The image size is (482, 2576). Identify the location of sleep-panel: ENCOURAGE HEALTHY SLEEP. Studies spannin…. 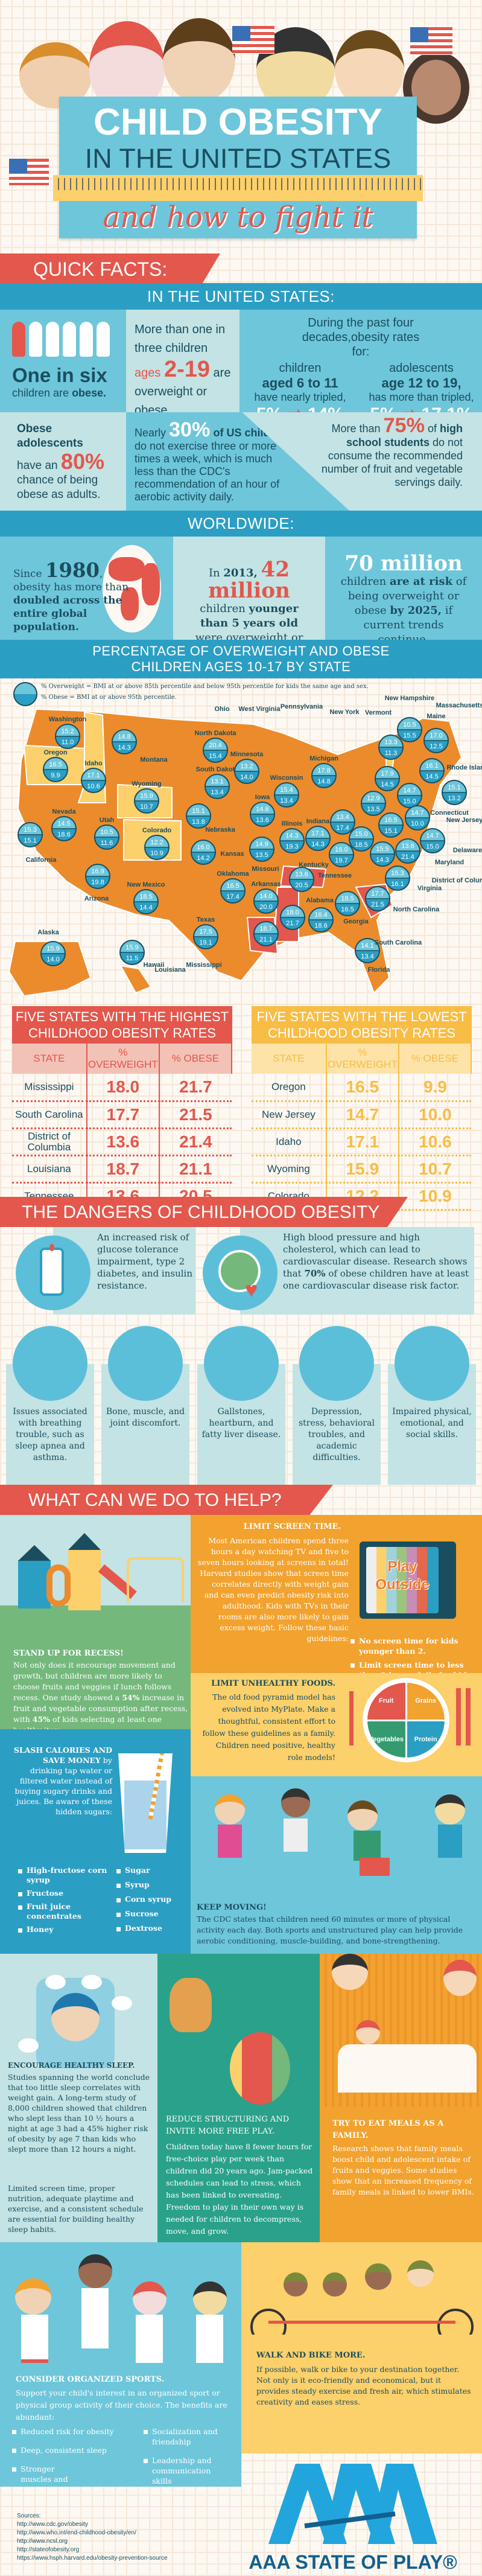
(79, 2098).